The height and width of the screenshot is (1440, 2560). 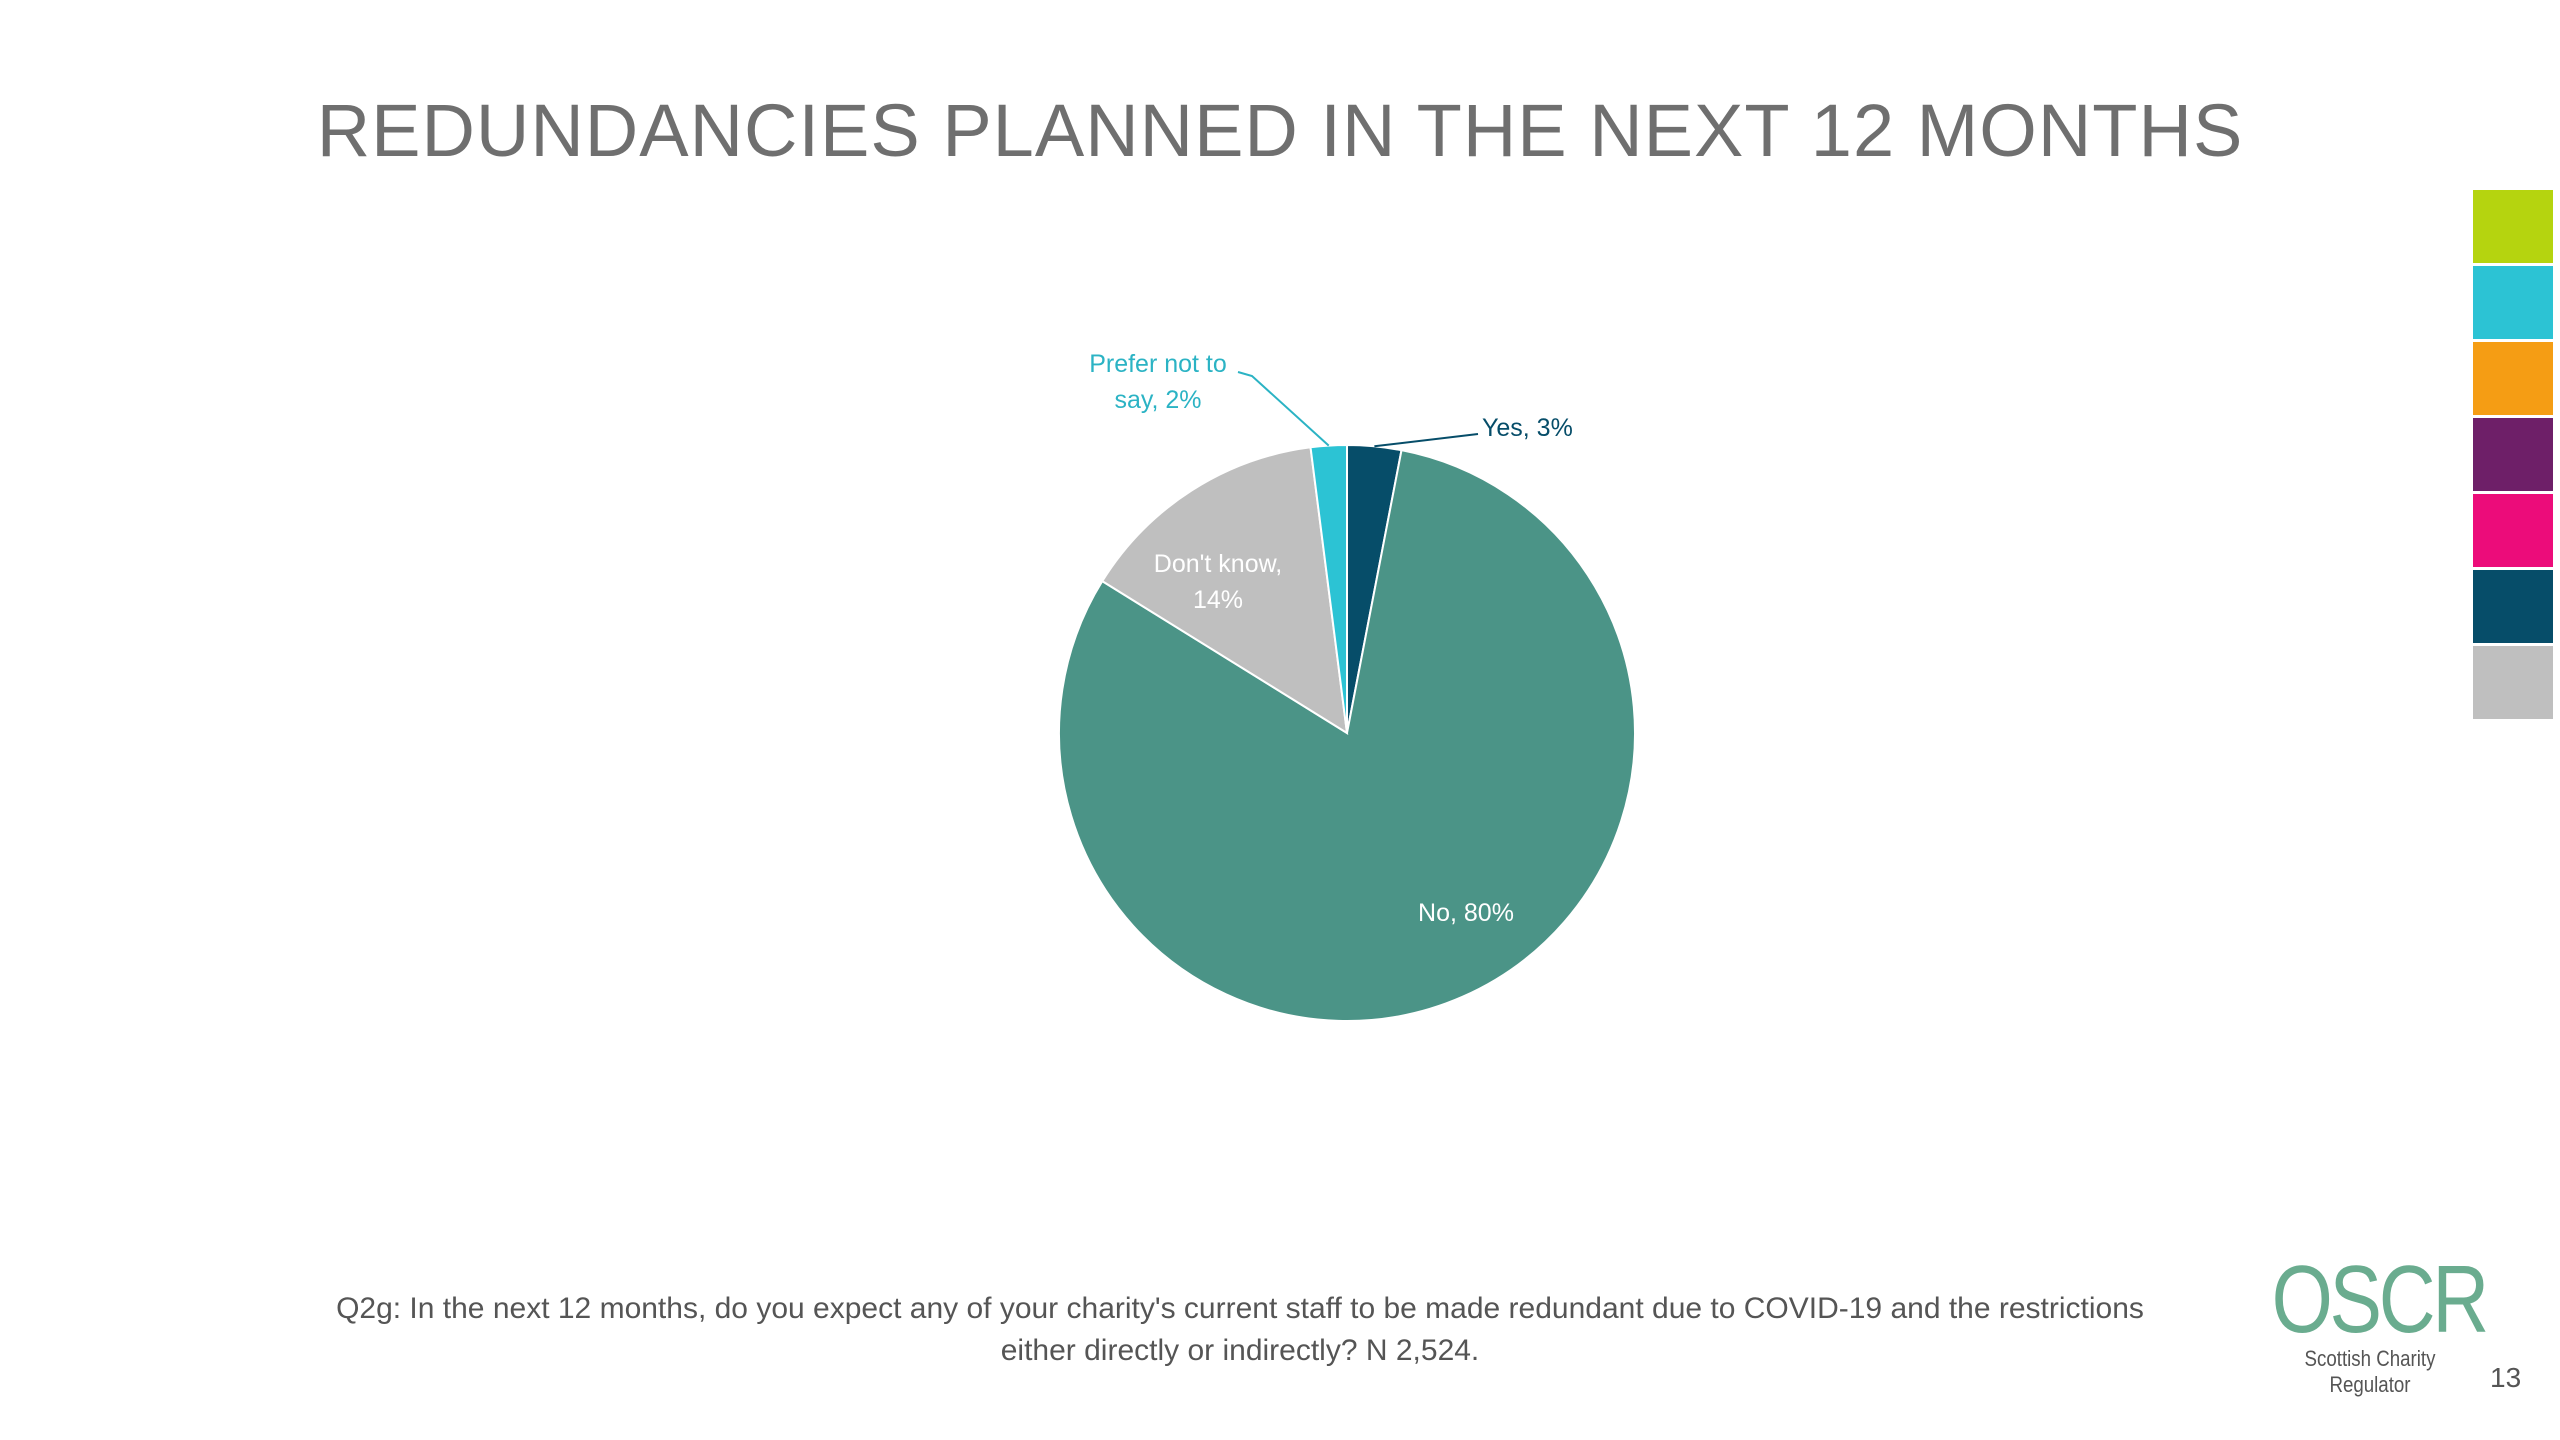 I want to click on data-label-leader-prefer-not, so click(x=1283, y=409).